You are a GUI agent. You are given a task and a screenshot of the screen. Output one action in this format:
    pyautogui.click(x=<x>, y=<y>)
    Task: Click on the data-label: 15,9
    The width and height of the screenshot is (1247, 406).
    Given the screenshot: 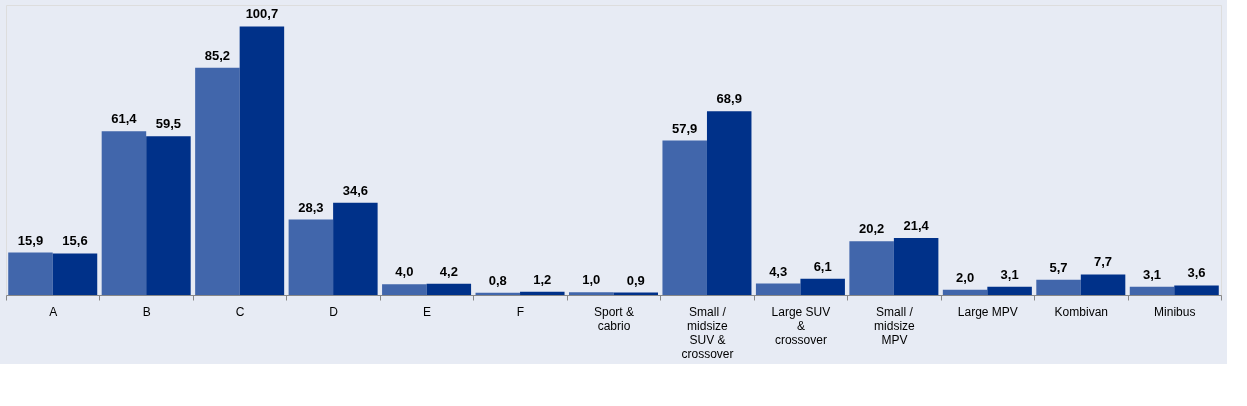 What is the action you would take?
    pyautogui.click(x=30, y=240)
    